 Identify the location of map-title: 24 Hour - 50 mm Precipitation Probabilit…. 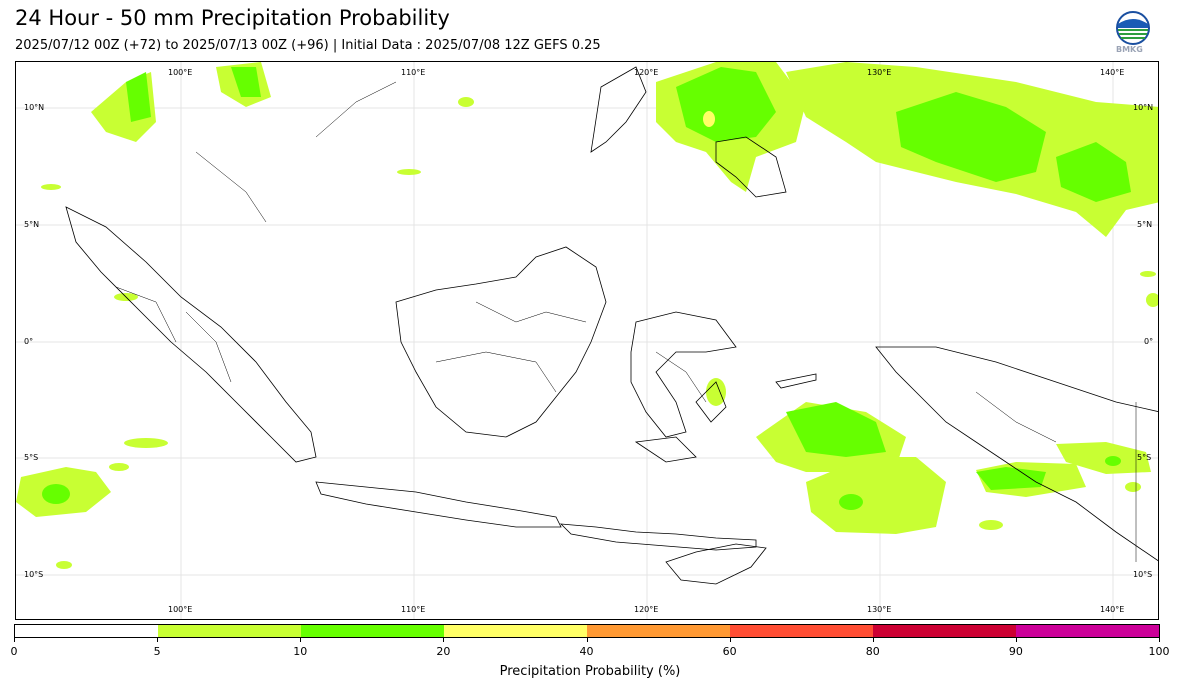
(232, 18).